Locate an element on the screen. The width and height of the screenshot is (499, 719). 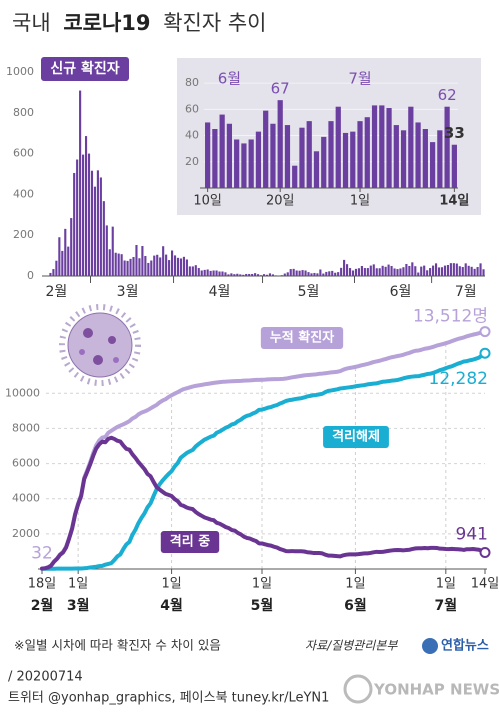
virus-spikes is located at coordinates (100, 345).